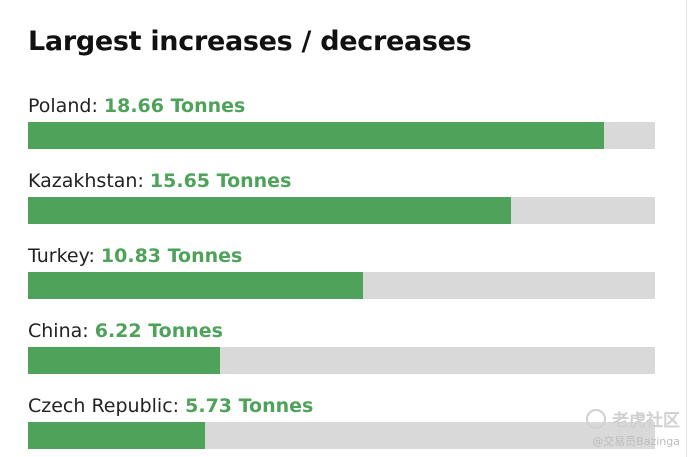 The image size is (692, 457). Describe the element at coordinates (341, 196) in the screenshot. I see `bar-row: Kazakhstan: 15.65 Tonnes` at that location.